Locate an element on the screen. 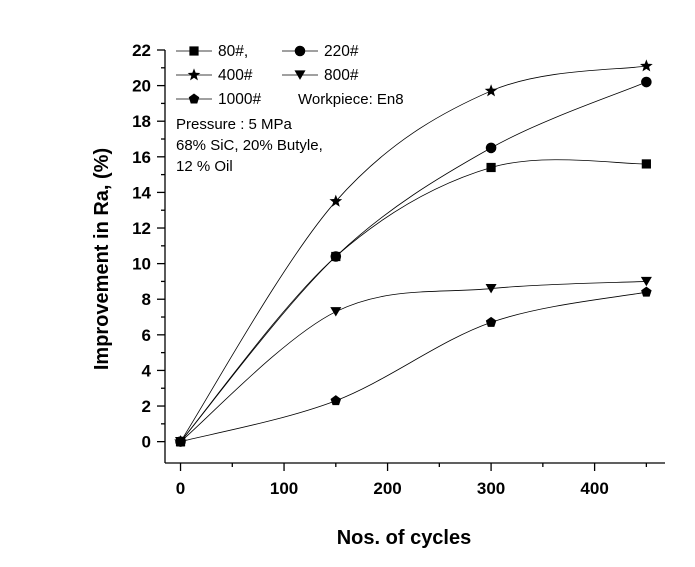 Image resolution: width=695 pixels, height=567 pixels. y-tick-label: 18 is located at coordinates (141, 121).